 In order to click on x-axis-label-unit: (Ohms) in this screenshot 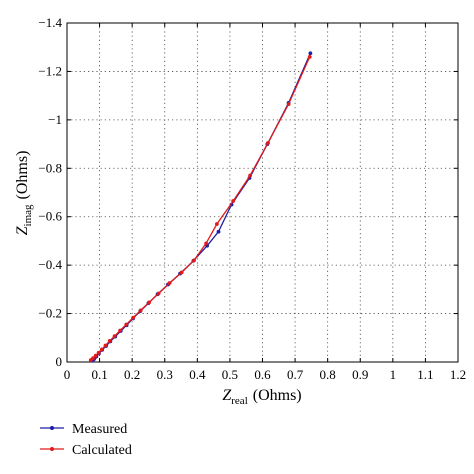, I will do `click(277, 395)`.